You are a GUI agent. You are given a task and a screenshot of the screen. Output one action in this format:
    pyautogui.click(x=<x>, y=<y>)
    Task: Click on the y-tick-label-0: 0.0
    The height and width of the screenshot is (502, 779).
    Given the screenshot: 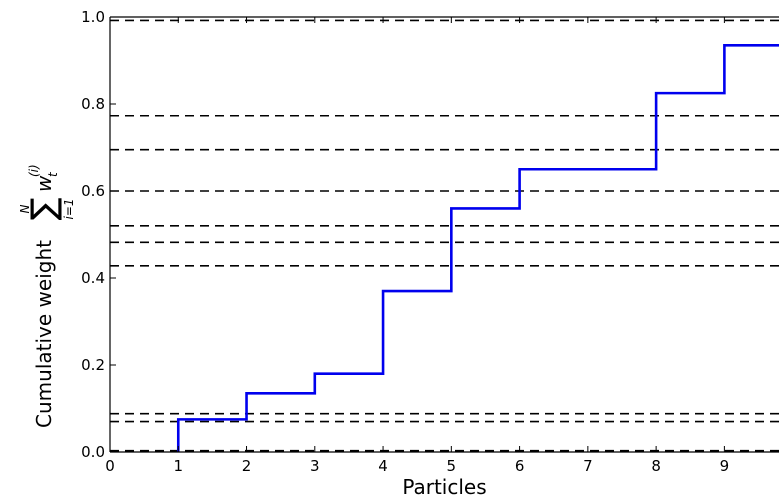 What is the action you would take?
    pyautogui.click(x=93, y=452)
    